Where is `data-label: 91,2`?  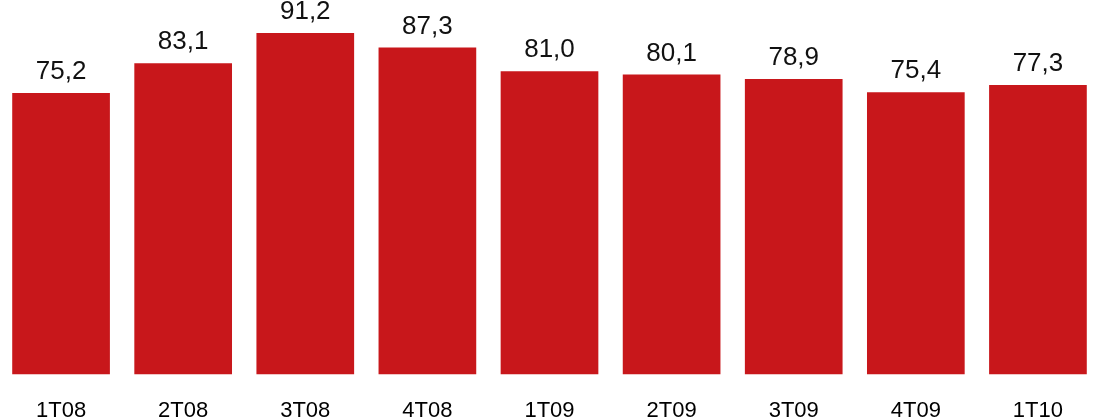
data-label: 91,2 is located at coordinates (305, 12).